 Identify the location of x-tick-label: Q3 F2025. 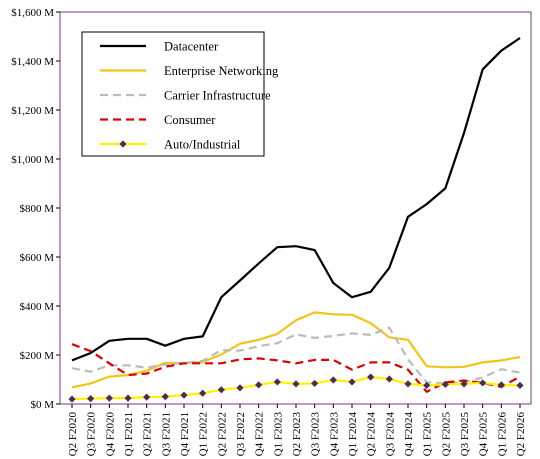
(465, 434).